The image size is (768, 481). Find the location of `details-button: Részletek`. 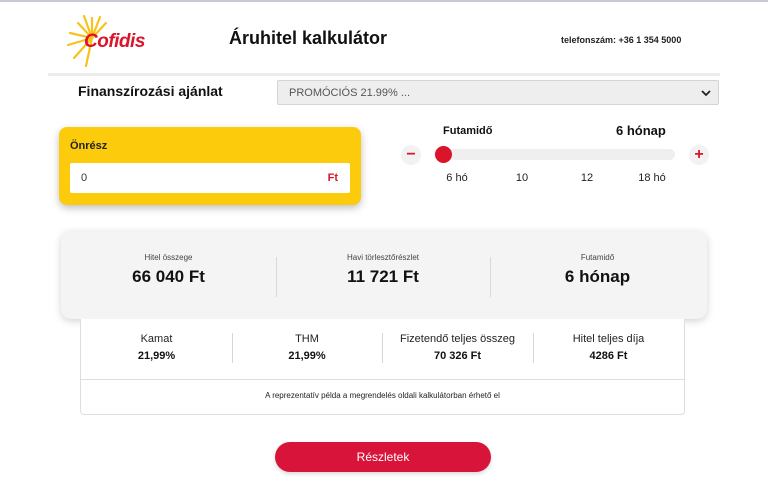

details-button: Részletek is located at coordinates (383, 457).